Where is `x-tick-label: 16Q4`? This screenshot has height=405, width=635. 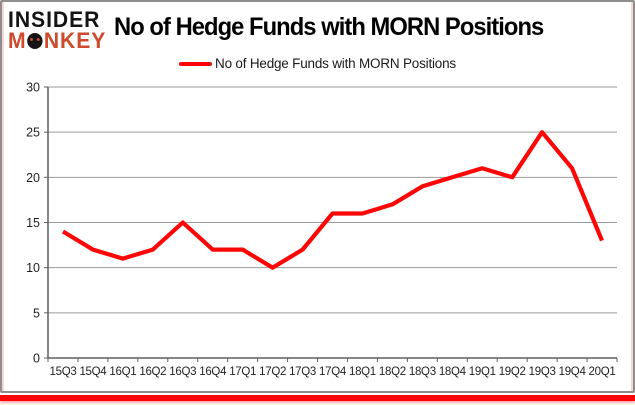
x-tick-label: 16Q4 is located at coordinates (213, 372).